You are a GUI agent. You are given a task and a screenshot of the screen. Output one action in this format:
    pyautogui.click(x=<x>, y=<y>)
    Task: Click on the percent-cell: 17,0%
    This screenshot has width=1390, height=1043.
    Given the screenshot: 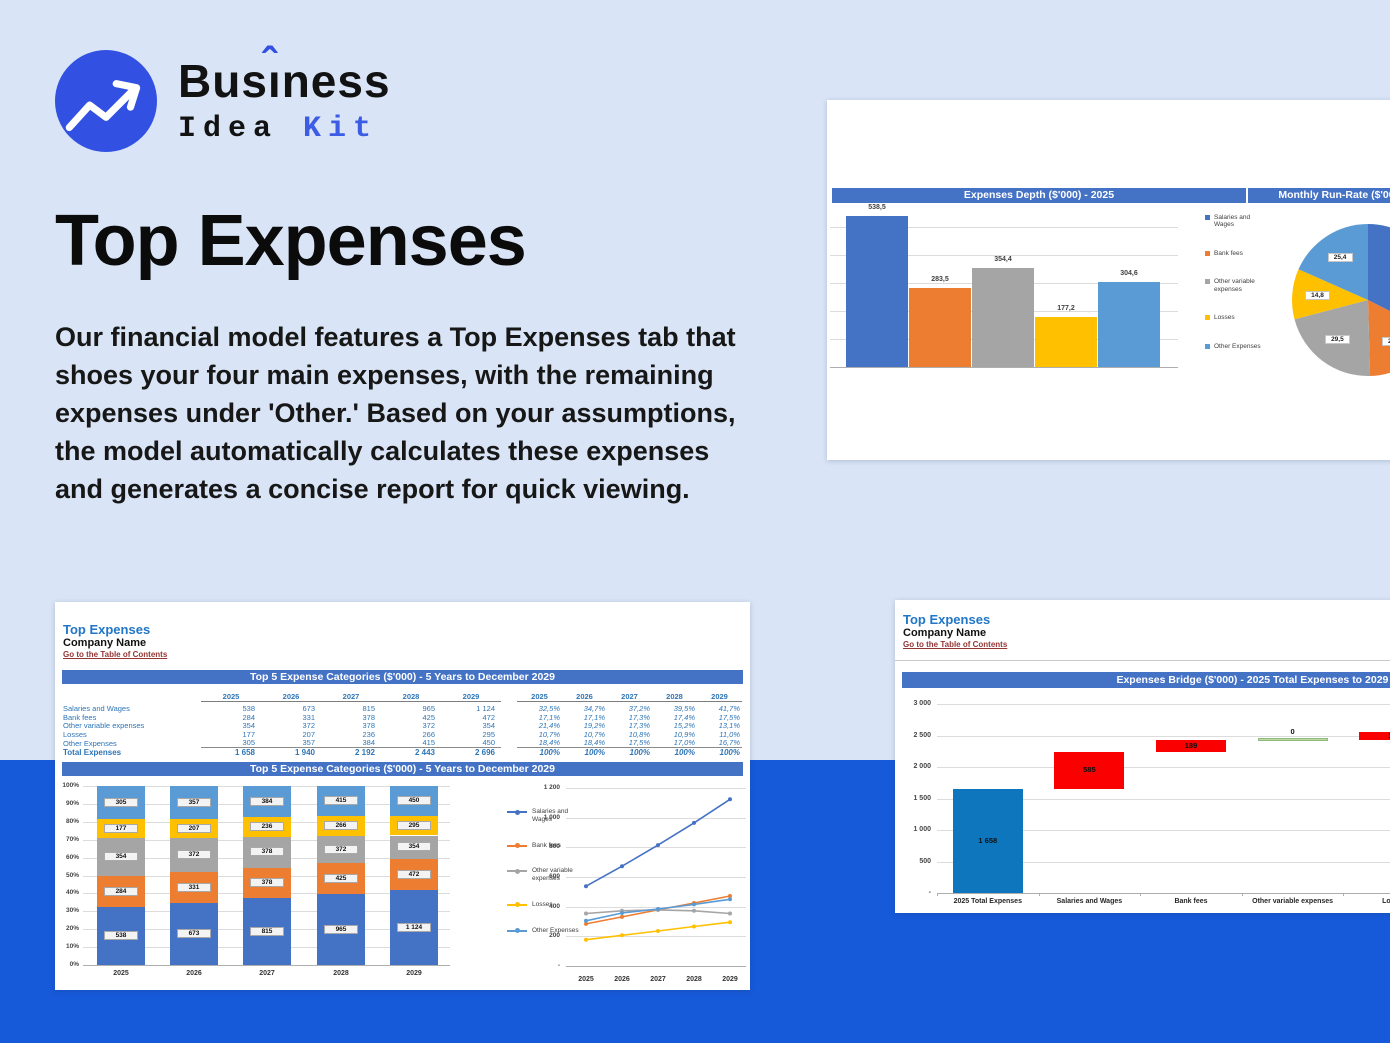 What is the action you would take?
    pyautogui.click(x=674, y=743)
    